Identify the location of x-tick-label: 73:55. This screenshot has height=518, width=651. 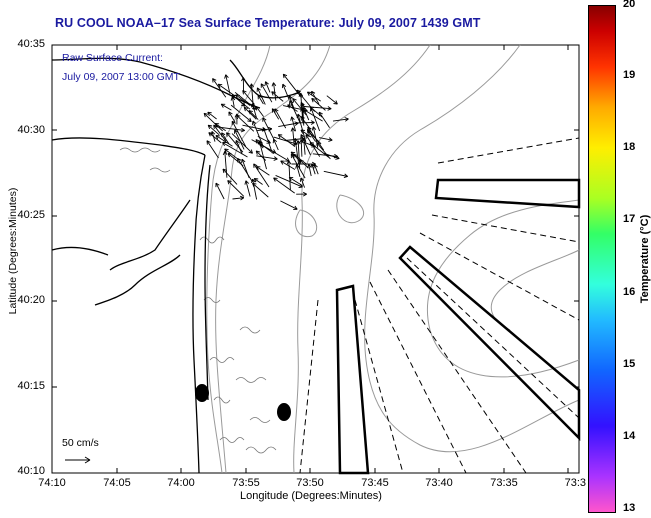
(246, 483).